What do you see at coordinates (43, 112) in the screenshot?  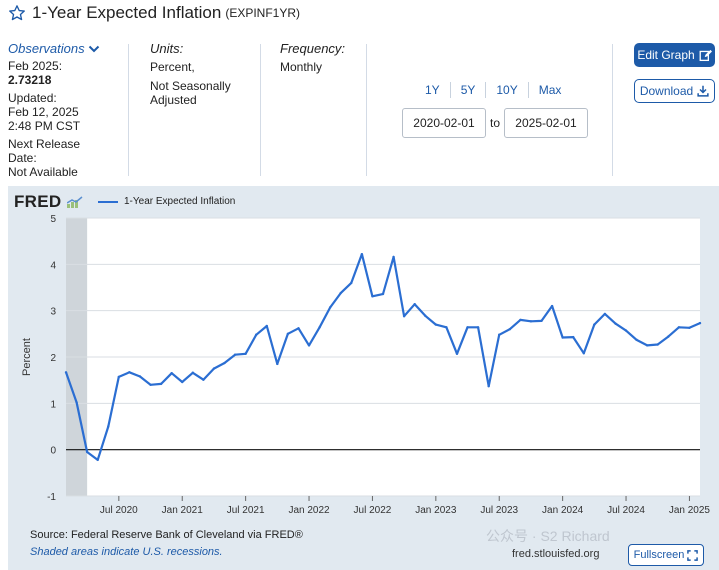 I see `updated-date: Feb 12, 2025` at bounding box center [43, 112].